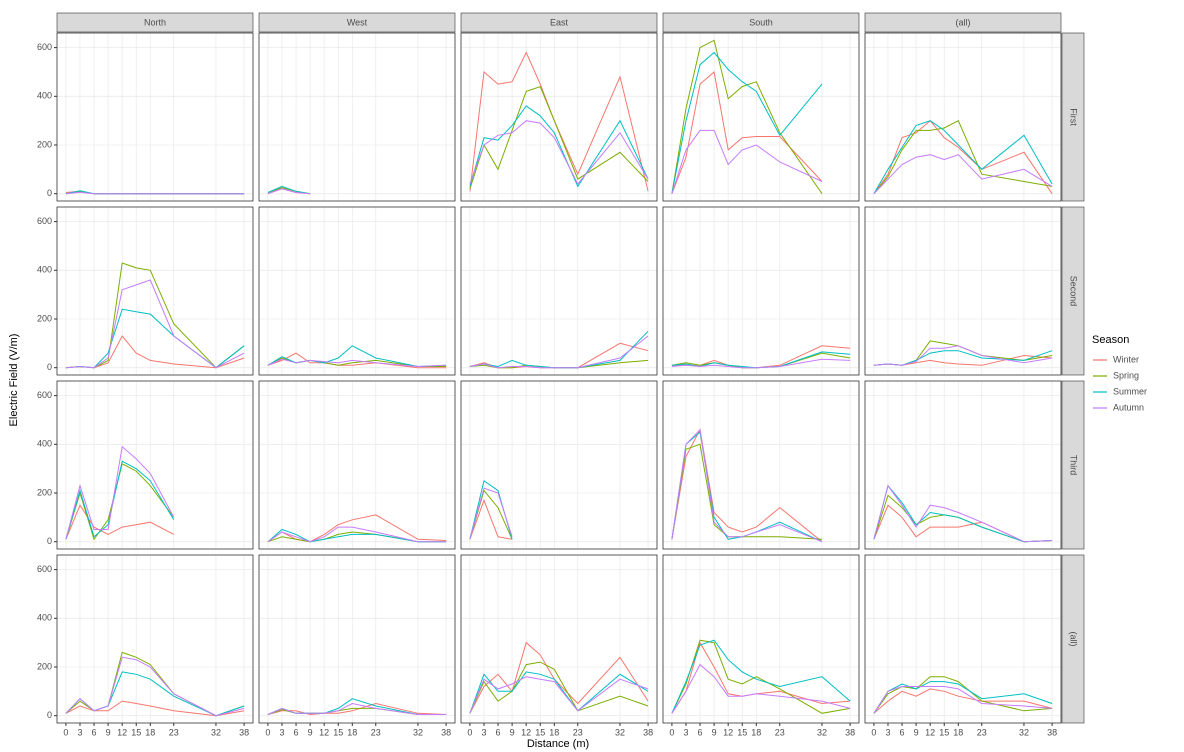 This screenshot has height=752, width=1184. Describe the element at coordinates (1128, 407) in the screenshot. I see `legend-label: Autumn` at that location.